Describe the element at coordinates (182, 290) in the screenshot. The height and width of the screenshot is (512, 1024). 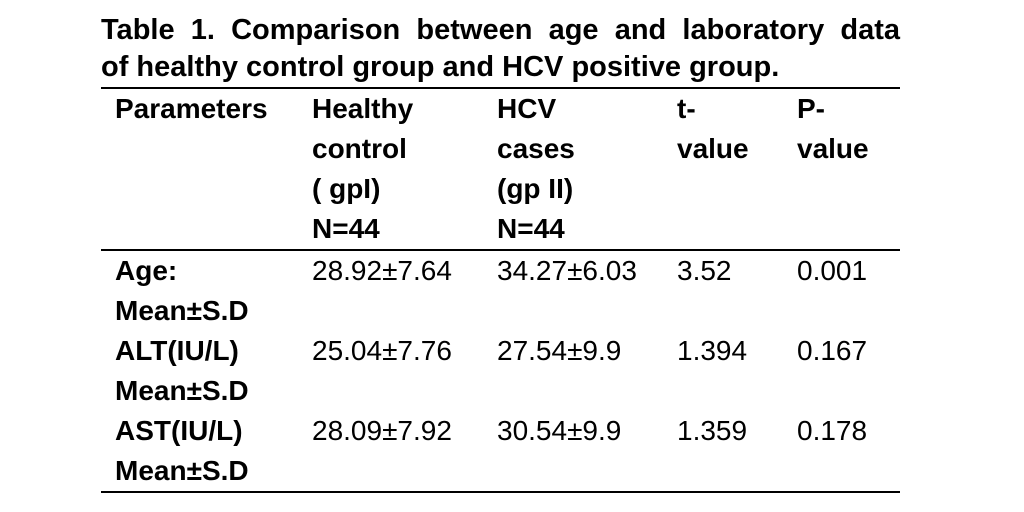
I see `age-parameter-label: Age: Mean±S.D` at that location.